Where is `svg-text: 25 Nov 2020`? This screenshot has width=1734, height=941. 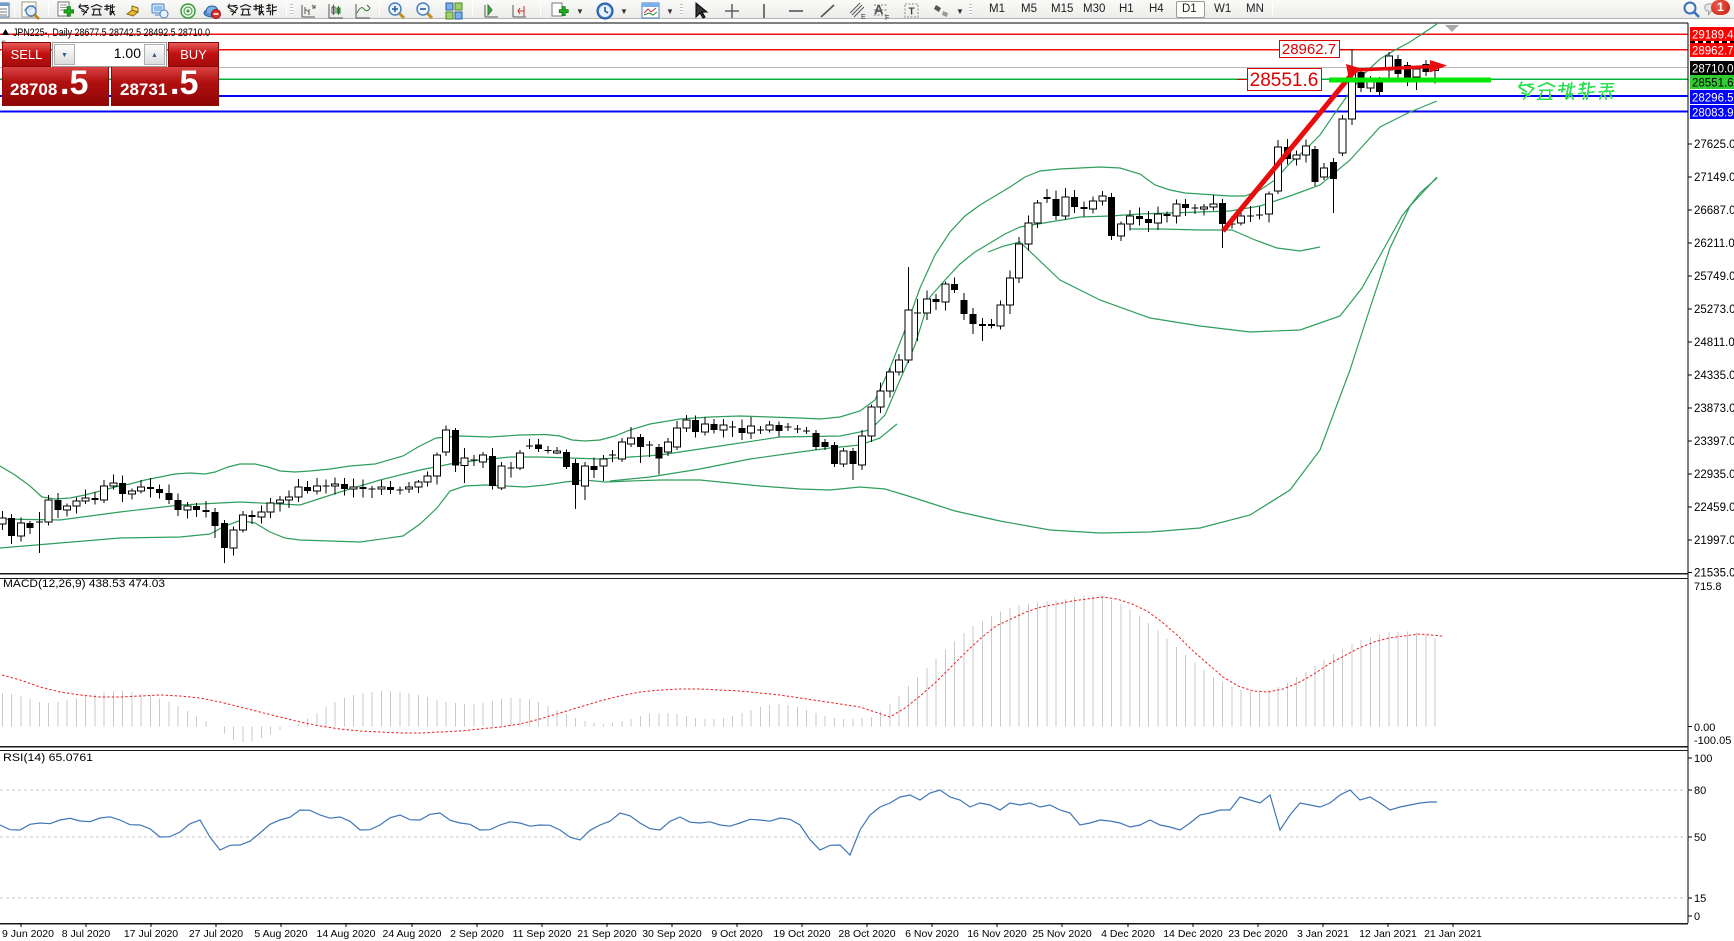 svg-text: 25 Nov 2020 is located at coordinates (1062, 934).